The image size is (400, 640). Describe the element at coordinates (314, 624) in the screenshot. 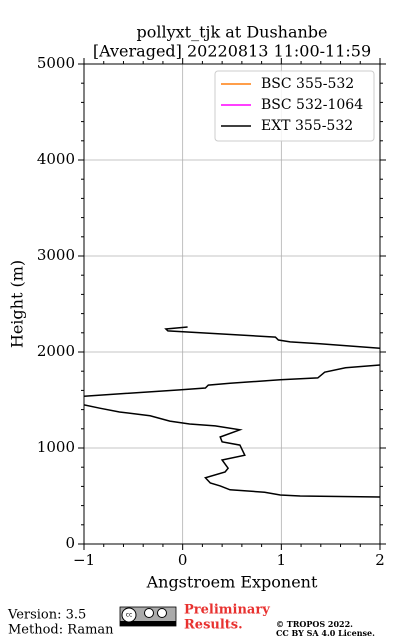

I see `copyright: © TROPOS 2022.` at that location.